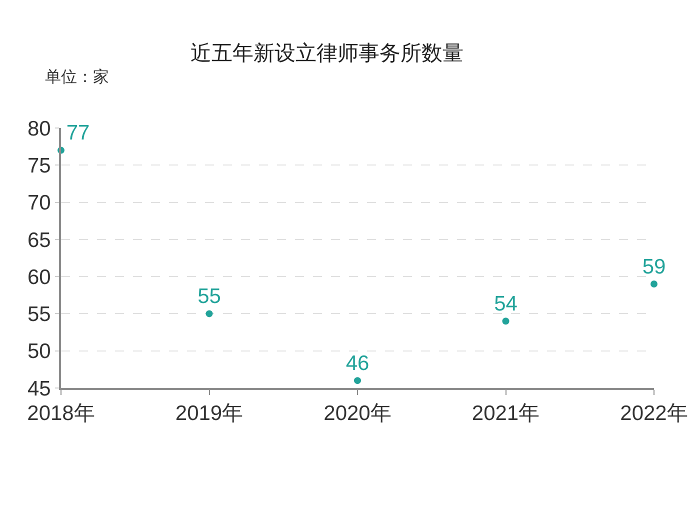 The height and width of the screenshot is (525, 700). Describe the element at coordinates (39, 388) in the screenshot. I see `y-tick-label: 45` at that location.